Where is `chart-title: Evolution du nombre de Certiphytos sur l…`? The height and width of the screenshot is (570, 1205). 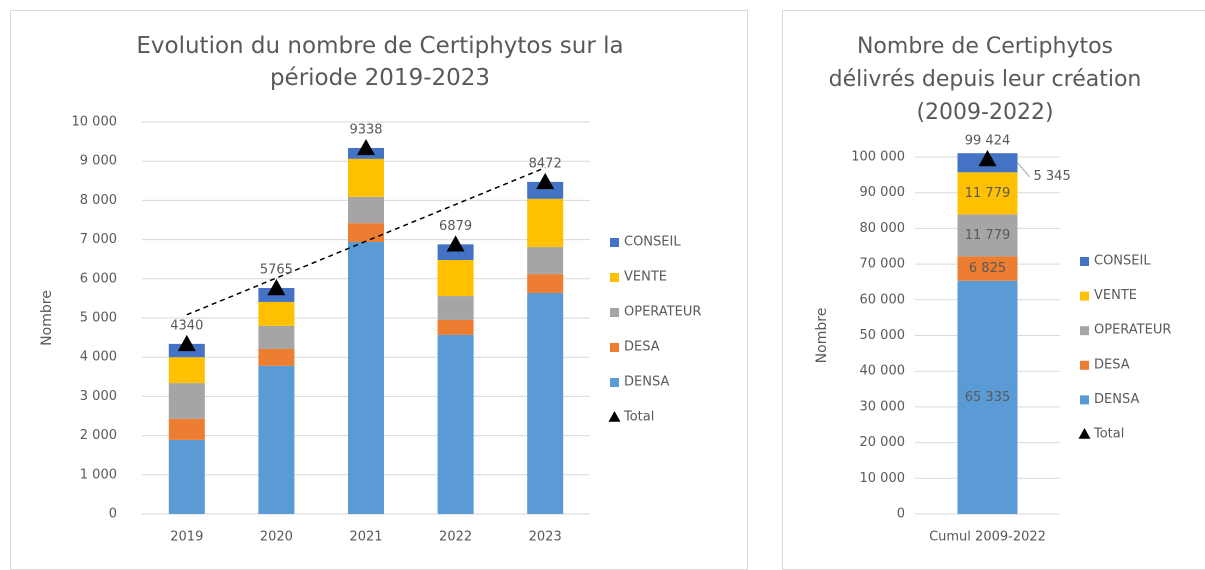 chart-title: Evolution du nombre de Certiphytos sur l… is located at coordinates (380, 62).